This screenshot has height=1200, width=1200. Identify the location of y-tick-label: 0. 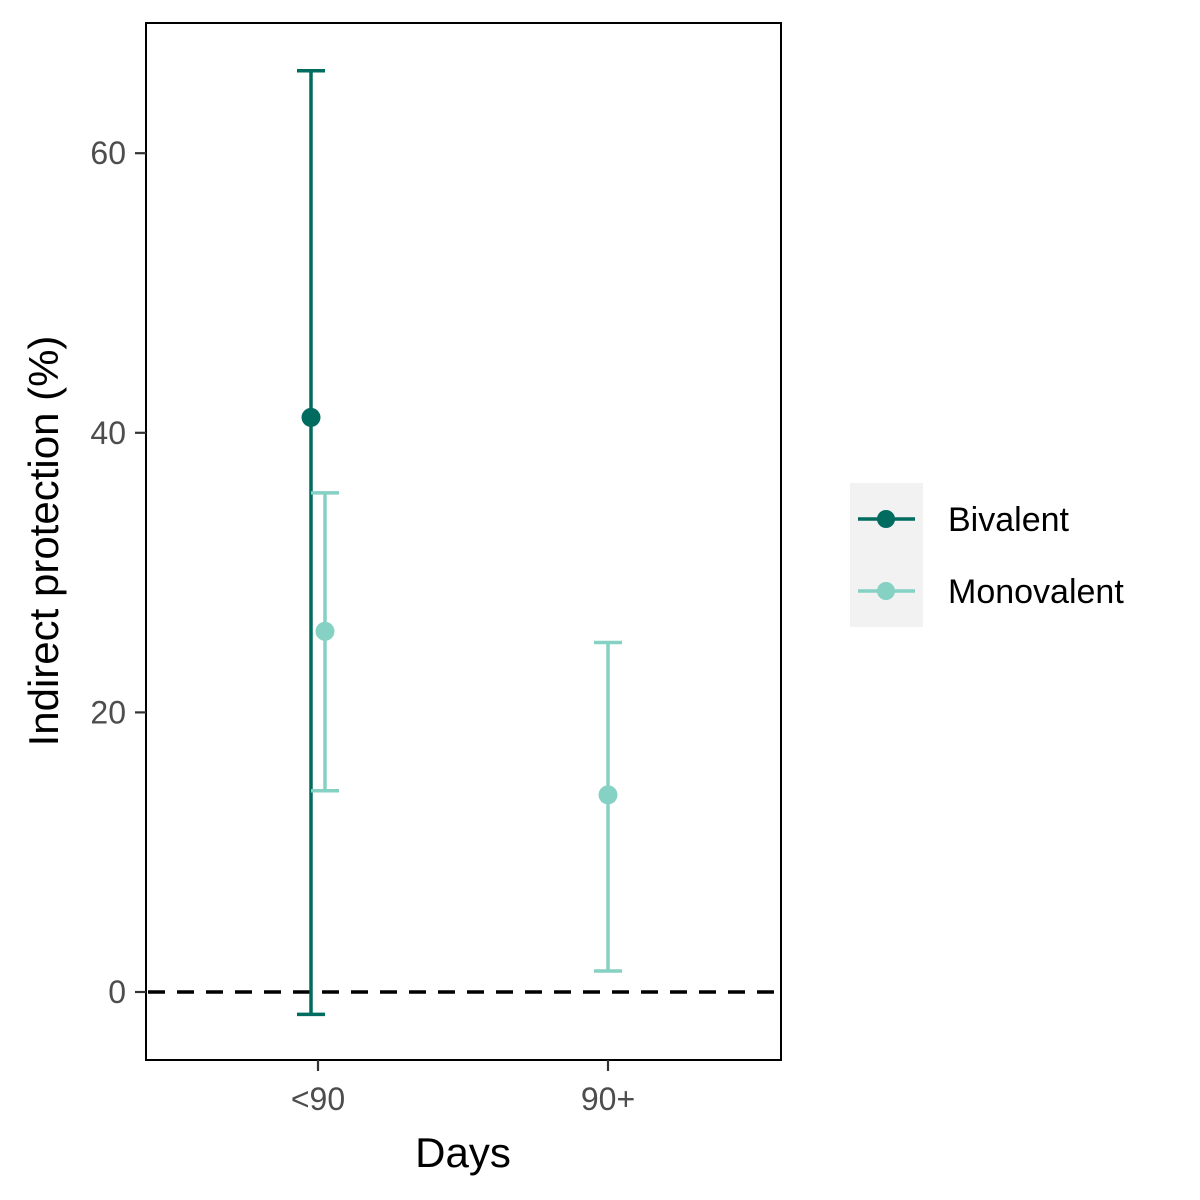
(117, 992).